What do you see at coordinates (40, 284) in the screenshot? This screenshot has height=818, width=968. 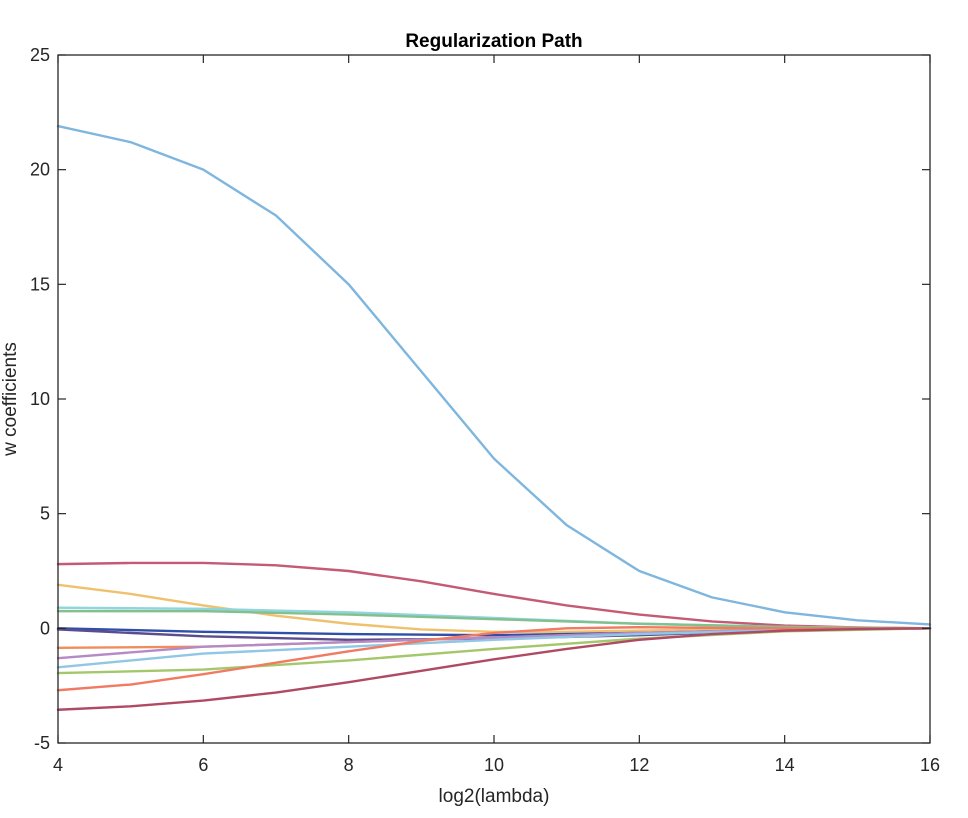 I see `y-tick-label: 15` at bounding box center [40, 284].